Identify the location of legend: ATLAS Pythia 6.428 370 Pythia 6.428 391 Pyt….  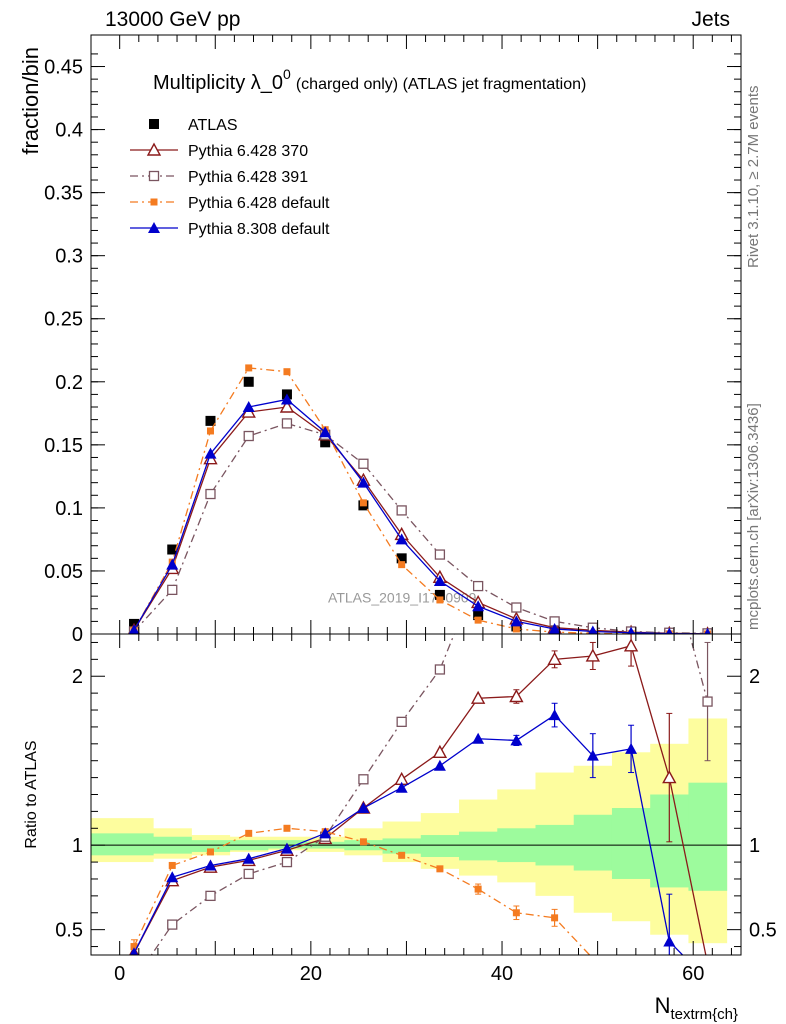
(230, 177).